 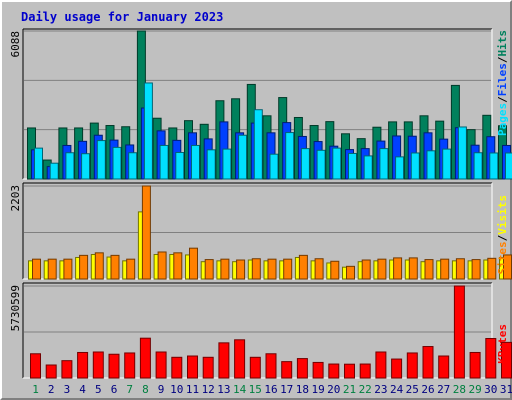 I want to click on x-tick-label: 24, so click(x=397, y=389).